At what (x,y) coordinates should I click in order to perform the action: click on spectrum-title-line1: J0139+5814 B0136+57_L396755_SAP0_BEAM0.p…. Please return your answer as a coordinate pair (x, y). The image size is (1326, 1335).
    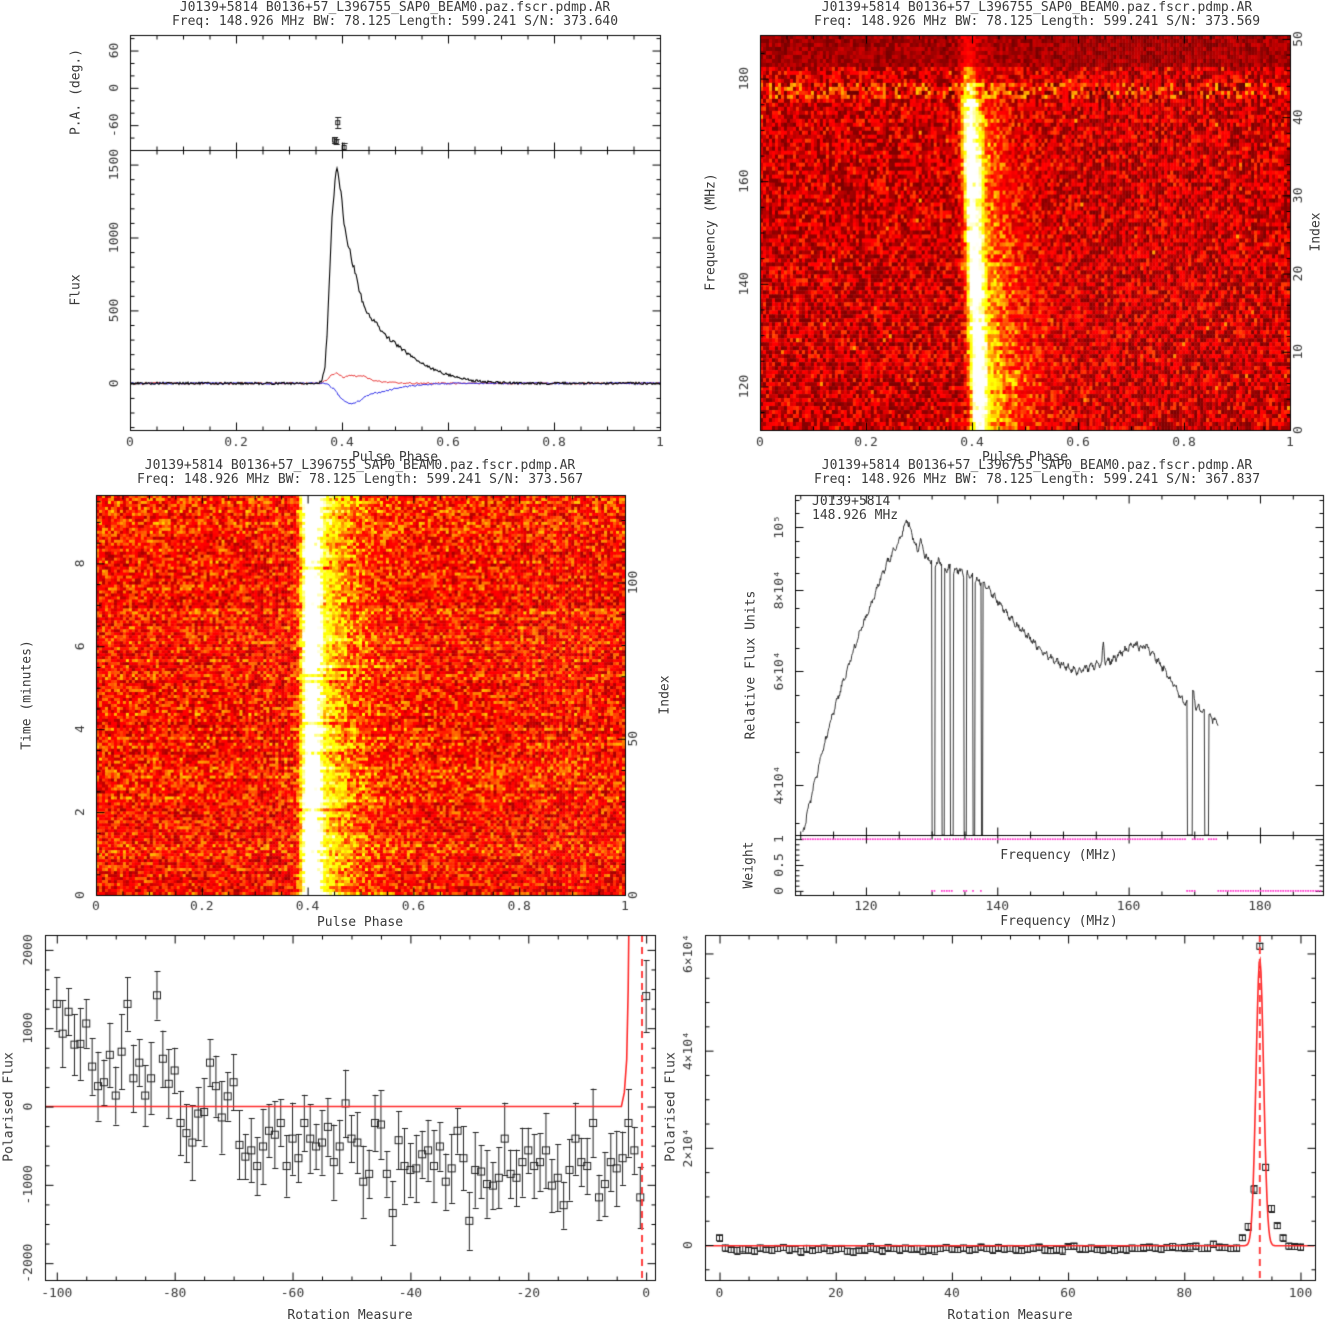
    Looking at the image, I should click on (1037, 465).